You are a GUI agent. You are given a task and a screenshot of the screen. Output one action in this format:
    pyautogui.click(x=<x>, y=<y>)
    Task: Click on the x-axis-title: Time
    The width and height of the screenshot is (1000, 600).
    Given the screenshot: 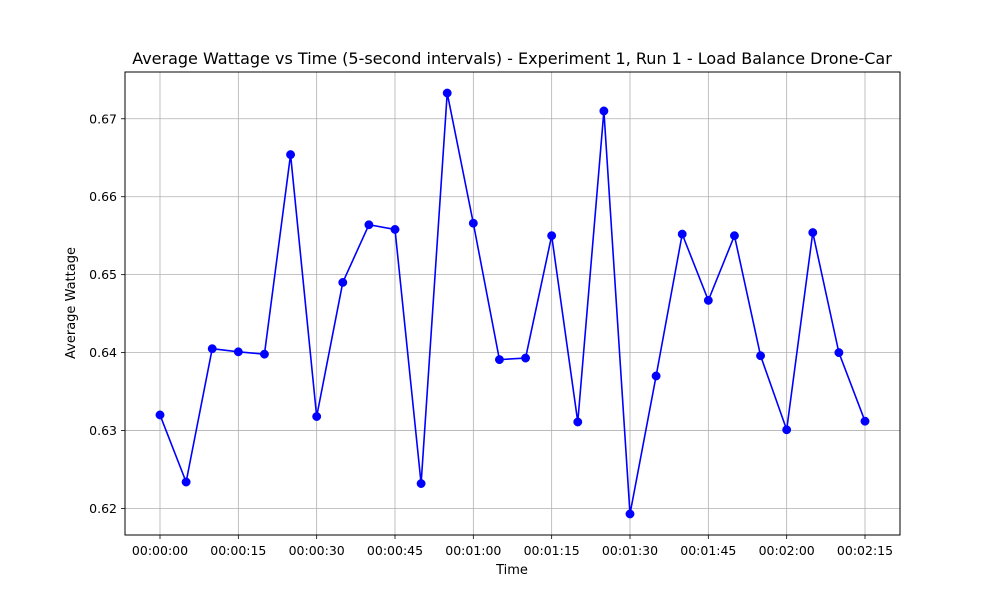 What is the action you would take?
    pyautogui.click(x=511, y=570)
    